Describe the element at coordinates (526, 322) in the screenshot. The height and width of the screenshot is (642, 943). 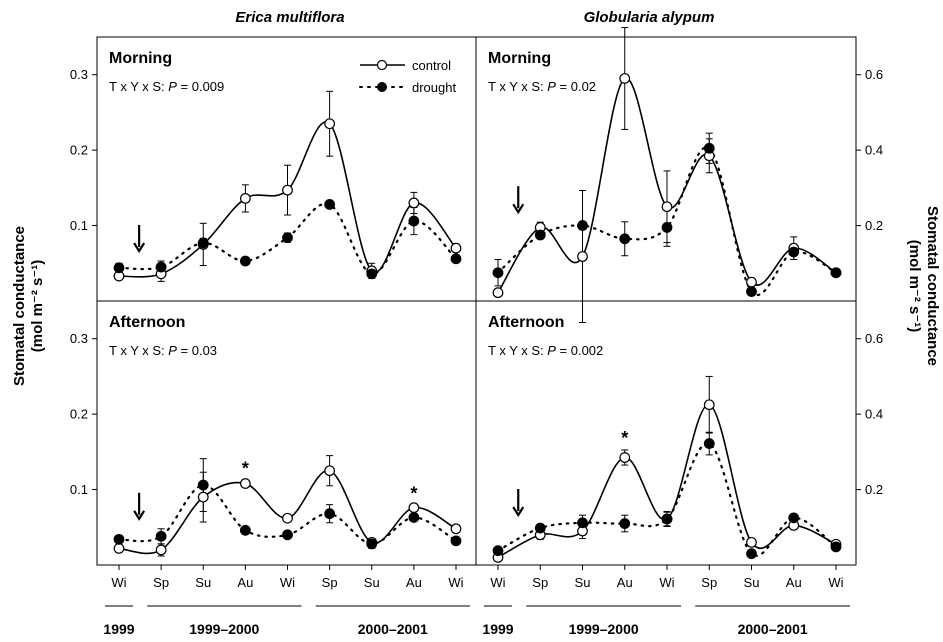
I see `panel-title: Afternoon` at that location.